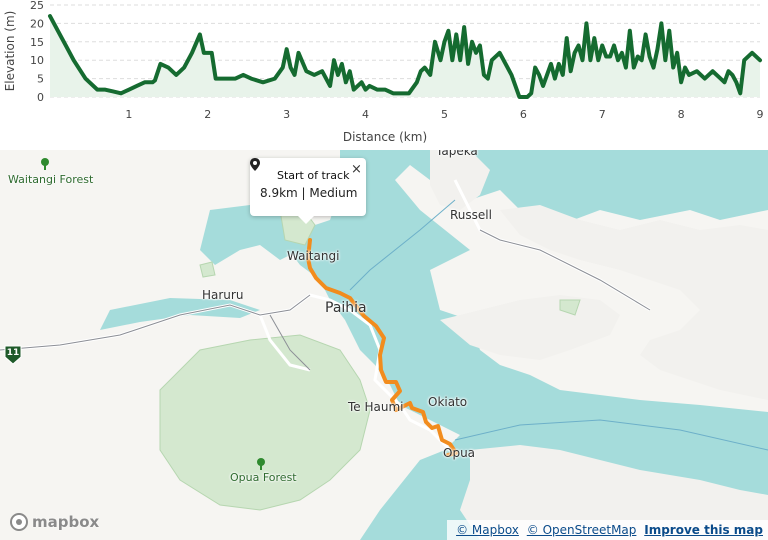  I want to click on ferry-route, so click(402, 245).